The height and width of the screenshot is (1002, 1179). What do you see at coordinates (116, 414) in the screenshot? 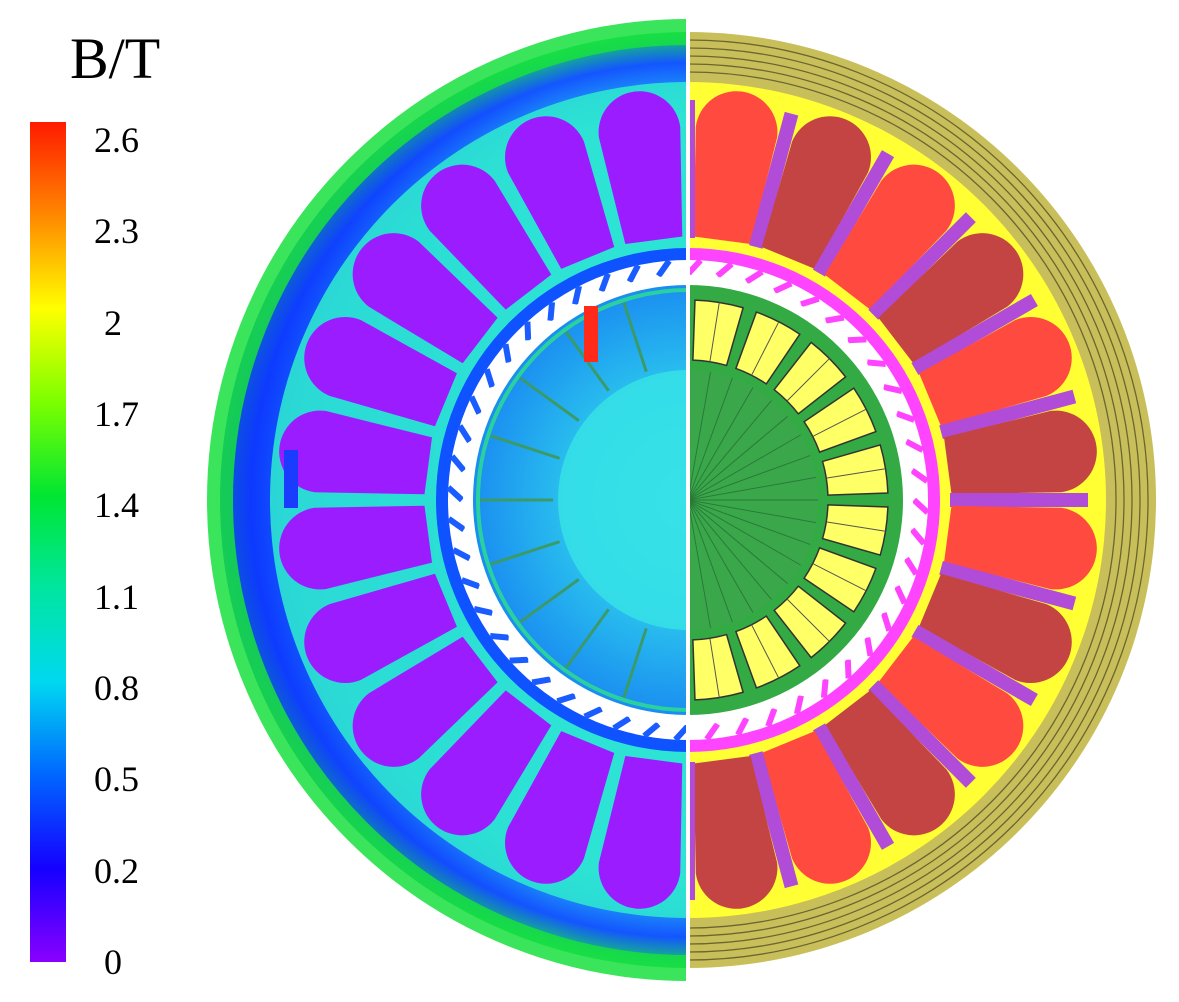
I see `colorbar-tick-label: 1.7` at bounding box center [116, 414].